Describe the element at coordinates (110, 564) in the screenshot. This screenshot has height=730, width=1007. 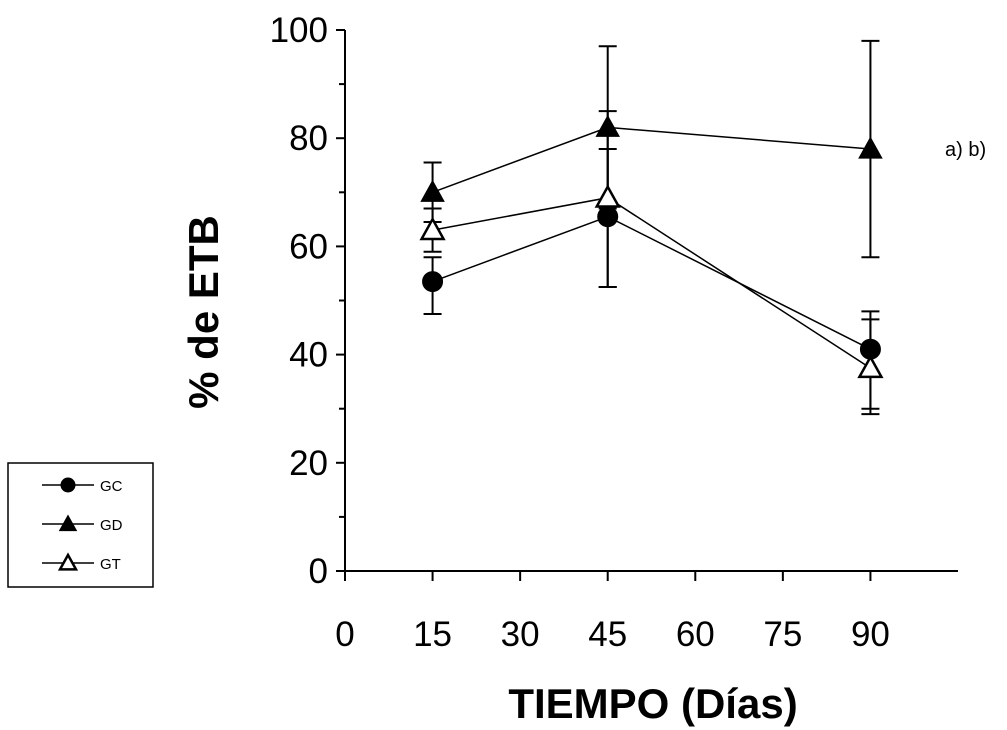
I see `legend-label-gt: GT` at that location.